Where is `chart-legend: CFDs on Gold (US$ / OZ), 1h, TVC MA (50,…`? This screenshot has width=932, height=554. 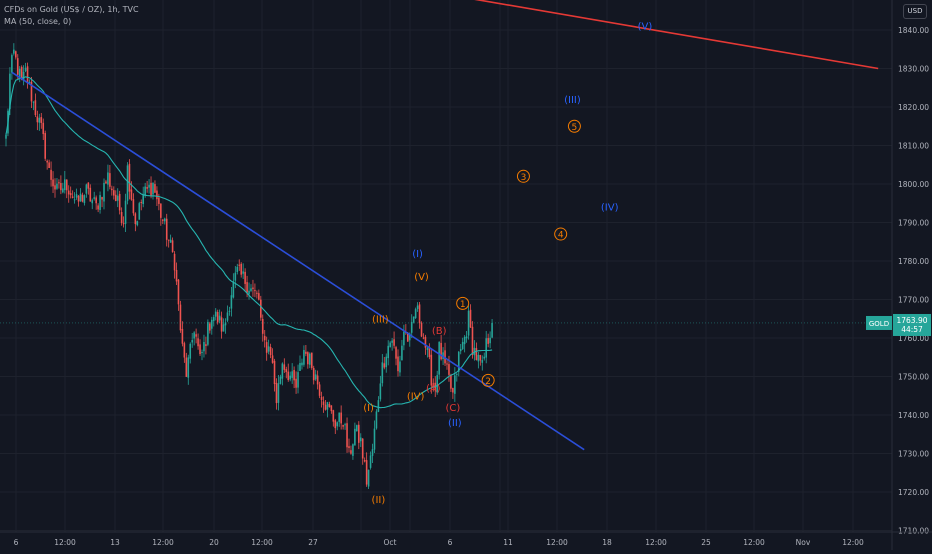
chart-legend: CFDs on Gold (US$ / OZ), 1h, TVC MA (50,… is located at coordinates (71, 16).